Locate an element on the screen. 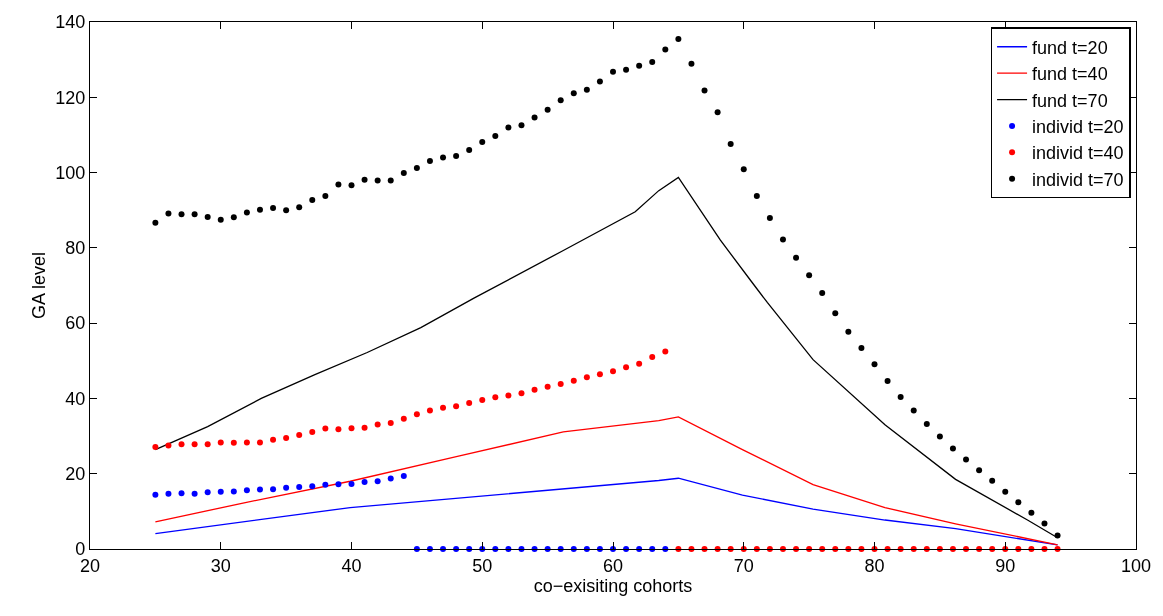 The width and height of the screenshot is (1163, 616). legend-label: individ t=40 is located at coordinates (1078, 153).